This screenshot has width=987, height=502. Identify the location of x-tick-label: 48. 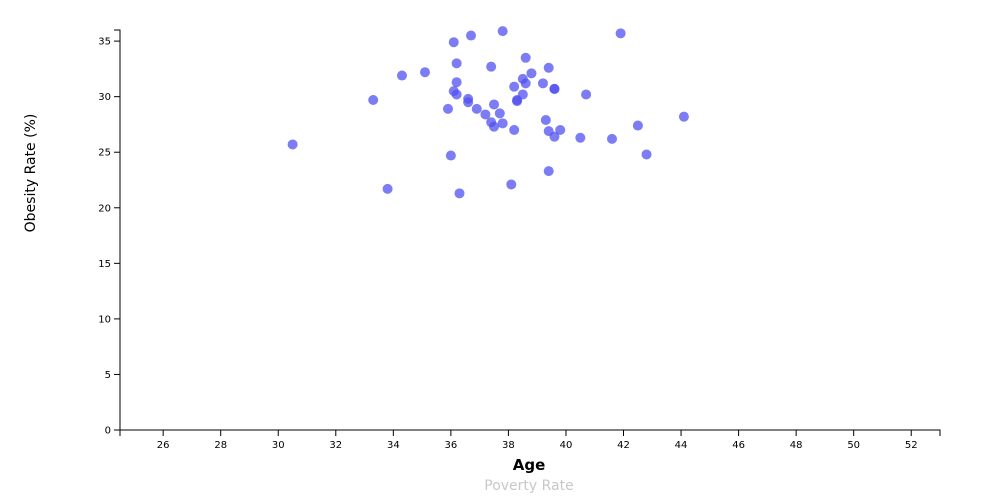
(796, 445).